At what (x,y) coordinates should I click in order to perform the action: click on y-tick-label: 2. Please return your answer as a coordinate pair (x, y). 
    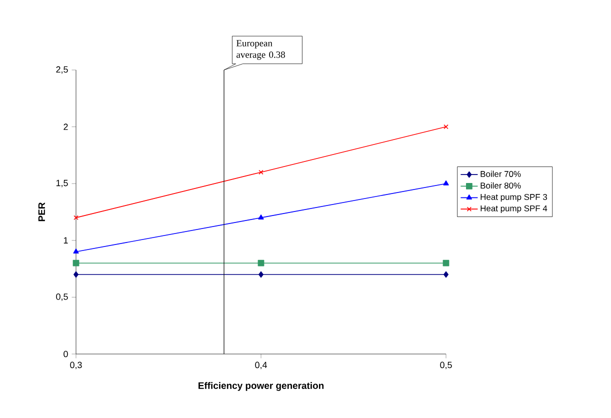
    Looking at the image, I should click on (66, 127).